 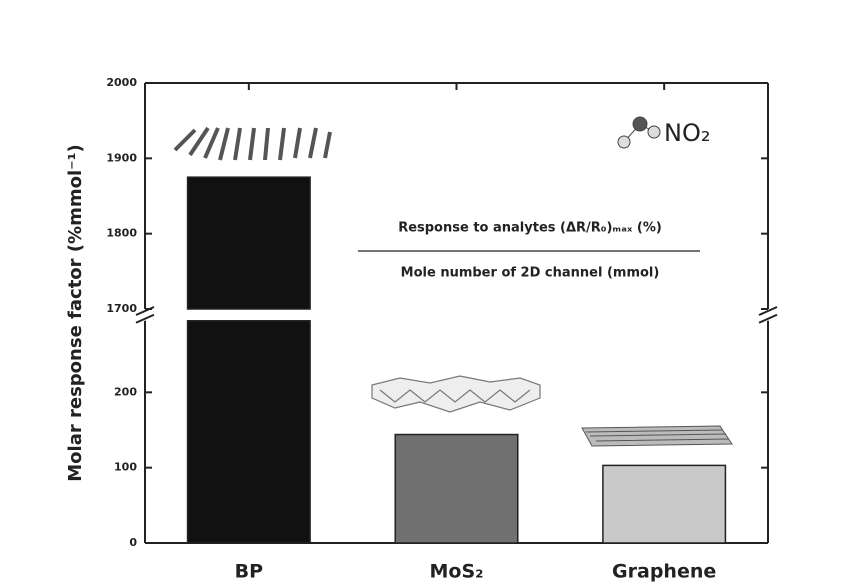 I want to click on analyte-label: NO₂, so click(x=687, y=133).